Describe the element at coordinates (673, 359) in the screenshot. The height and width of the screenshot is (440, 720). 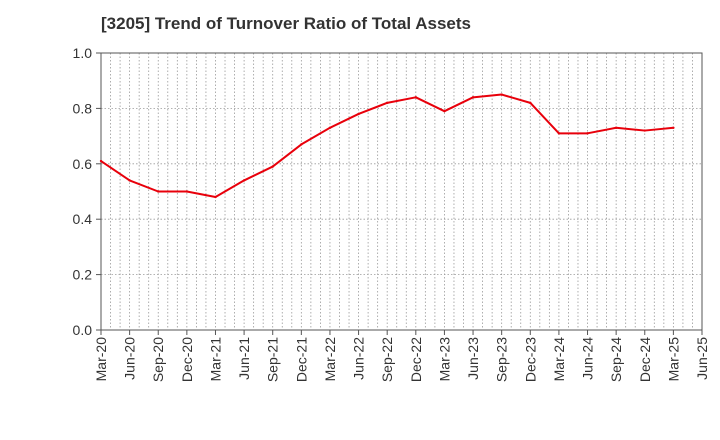
I see `x-tick-label: Mar-25` at that location.